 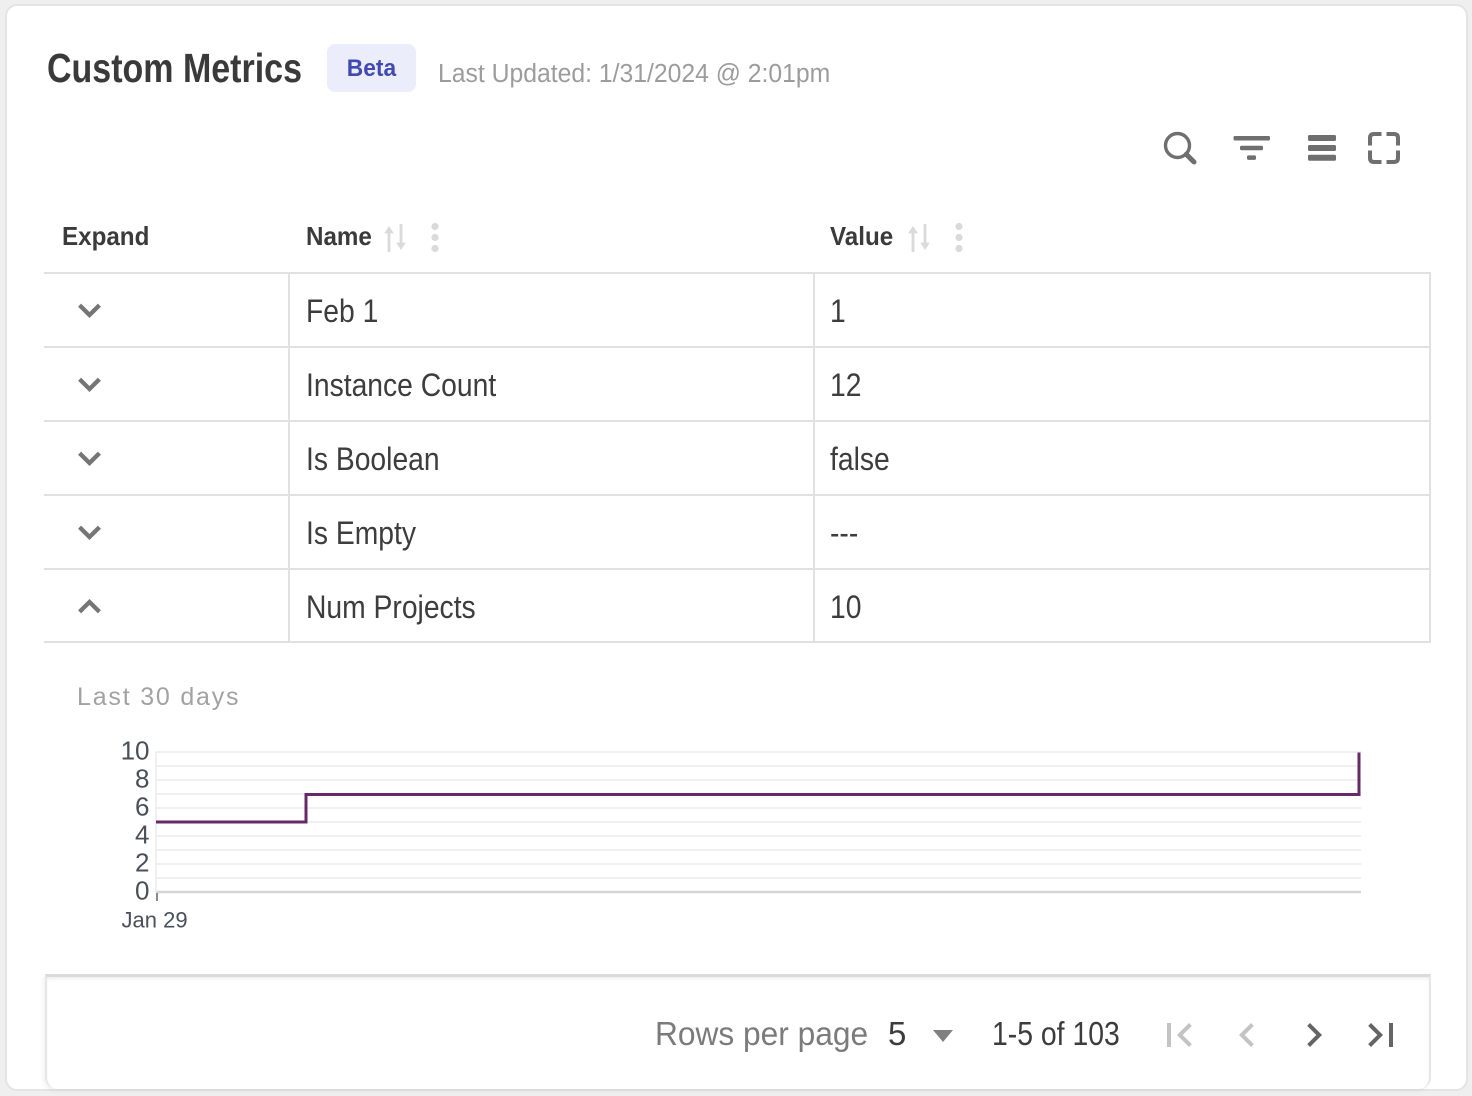 I want to click on svg-text: 2, so click(x=142, y=863).